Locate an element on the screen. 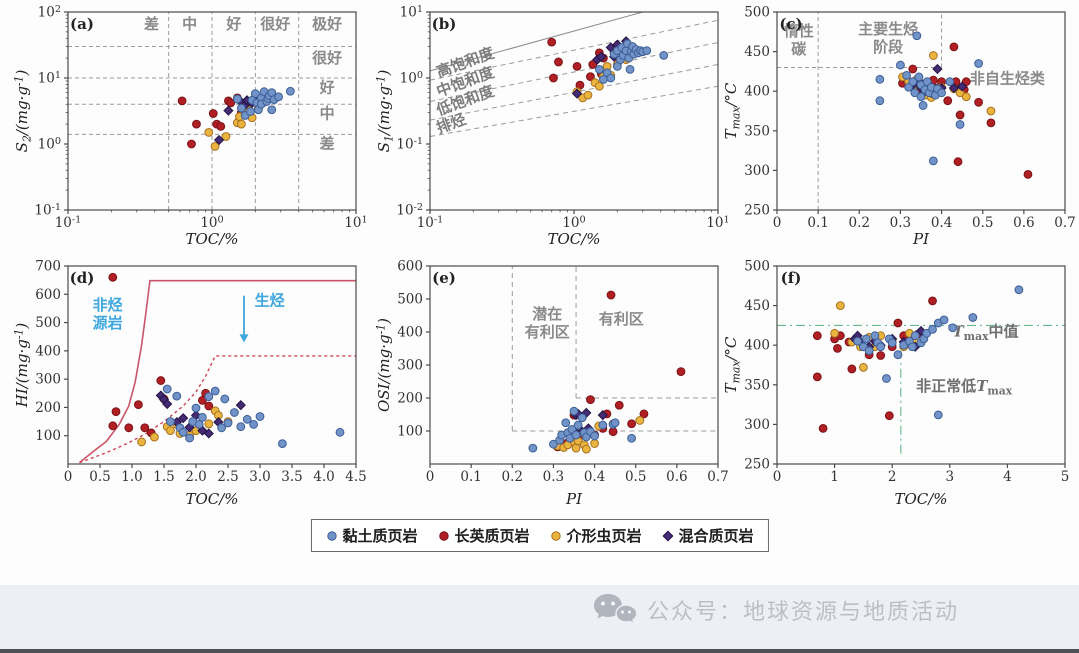 The height and width of the screenshot is (653, 1079). svg-text: (d) is located at coordinates (82, 278).